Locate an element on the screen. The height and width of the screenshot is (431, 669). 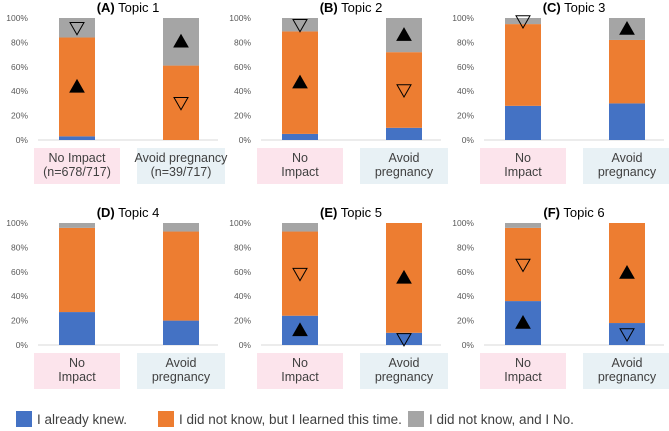
panel-topic: Topic 5 is located at coordinates (359, 212).